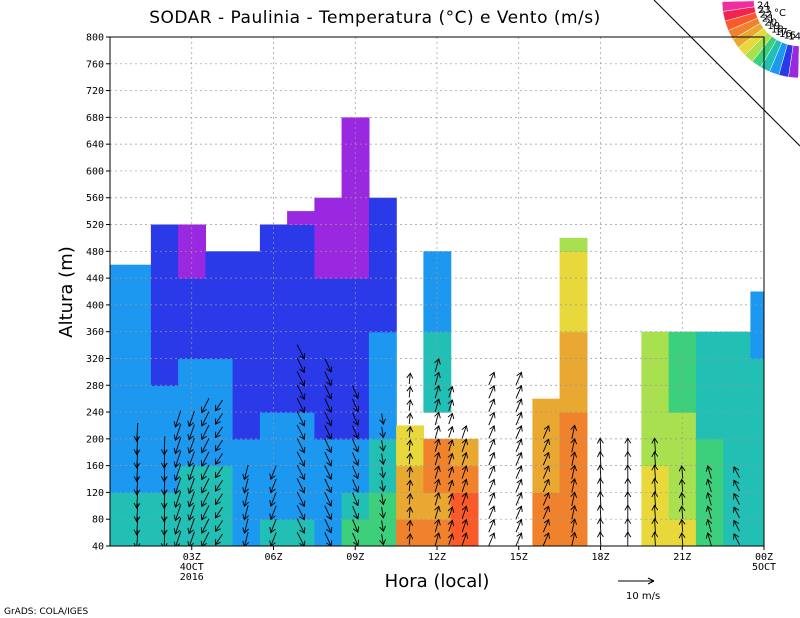 This screenshot has width=800, height=618. What do you see at coordinates (794, 37) in the screenshot?
I see `colorbar-label: 14` at bounding box center [794, 37].